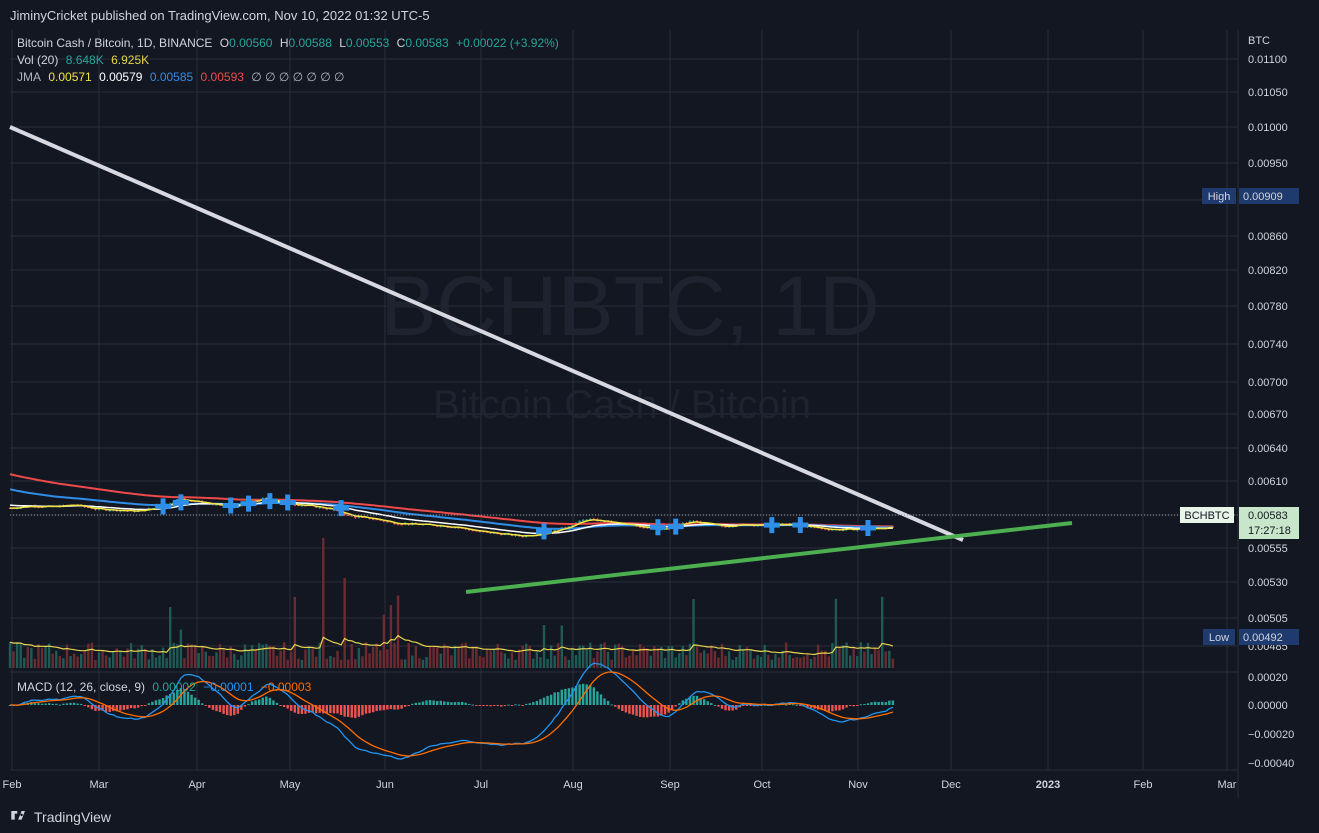  Describe the element at coordinates (629, 306) in the screenshot. I see `watermark-ticker: BCHBTC, 1D` at that location.